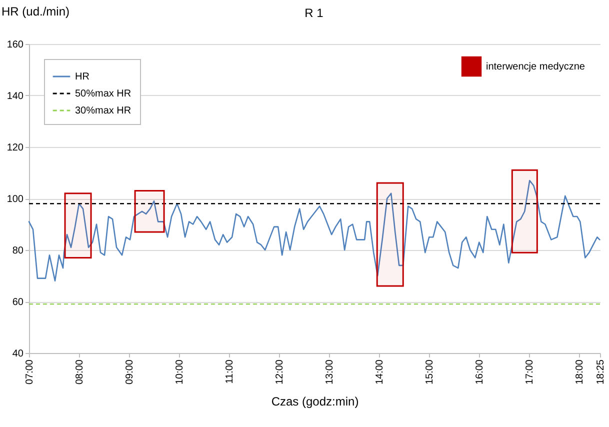  Describe the element at coordinates (580, 372) in the screenshot. I see `x-tick-label: 18:00` at that location.